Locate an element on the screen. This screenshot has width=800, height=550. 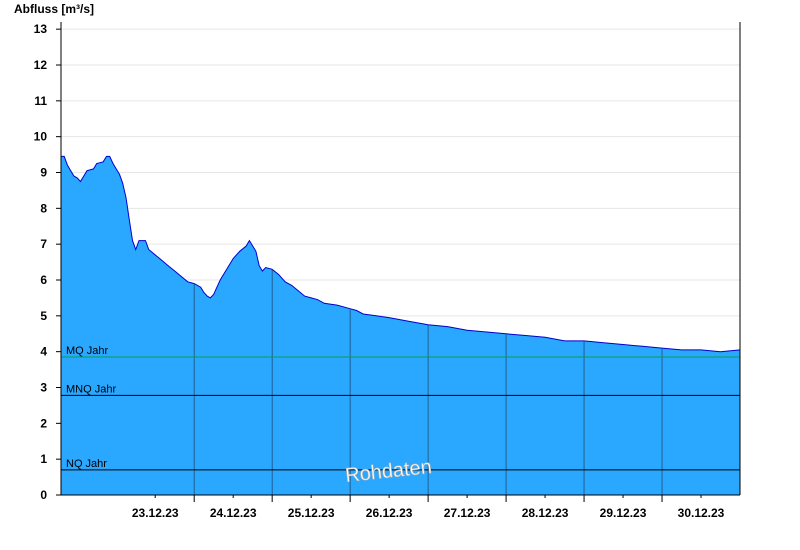
reference-line-label: NQ Jahr is located at coordinates (86, 464).